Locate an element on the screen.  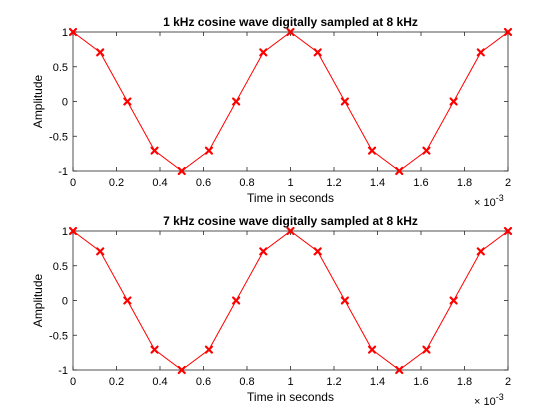
x-exponent-label: × 10⁻³ is located at coordinates (489, 201).